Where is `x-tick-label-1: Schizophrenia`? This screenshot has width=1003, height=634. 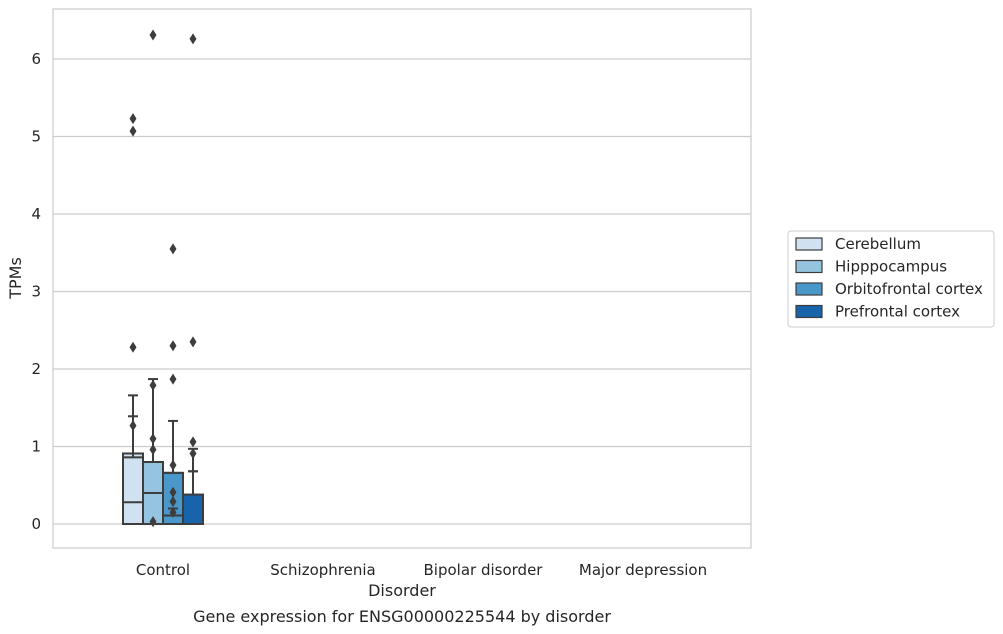 x-tick-label-1: Schizophrenia is located at coordinates (322, 570).